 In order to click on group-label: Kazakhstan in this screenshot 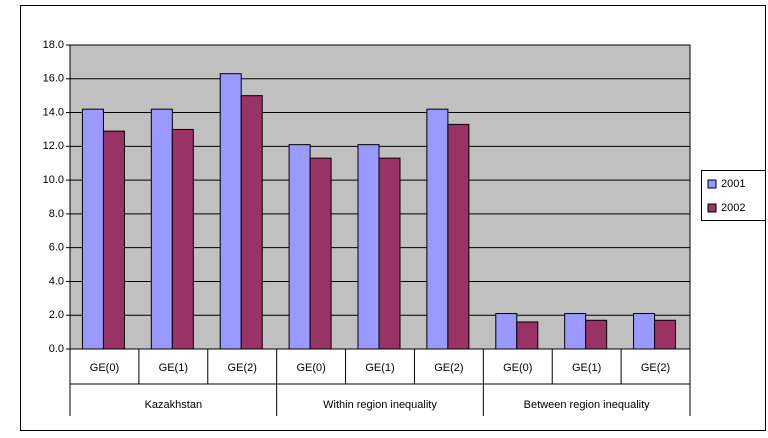, I will do `click(173, 405)`.